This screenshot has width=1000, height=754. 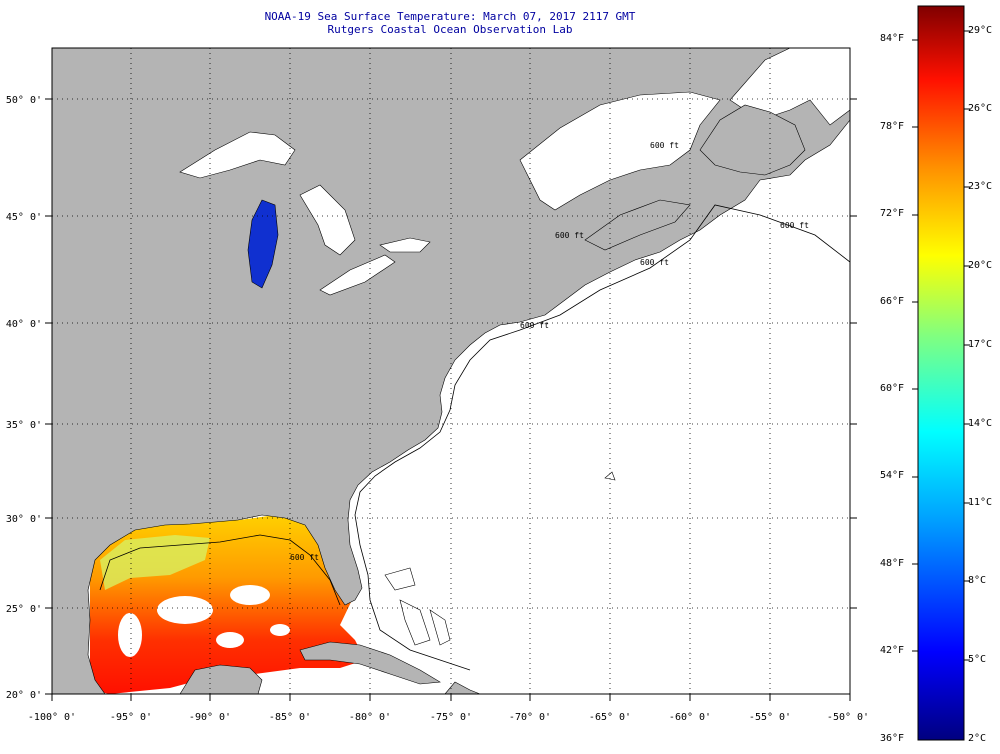 I want to click on celsius-label: 23°C, so click(x=980, y=186).